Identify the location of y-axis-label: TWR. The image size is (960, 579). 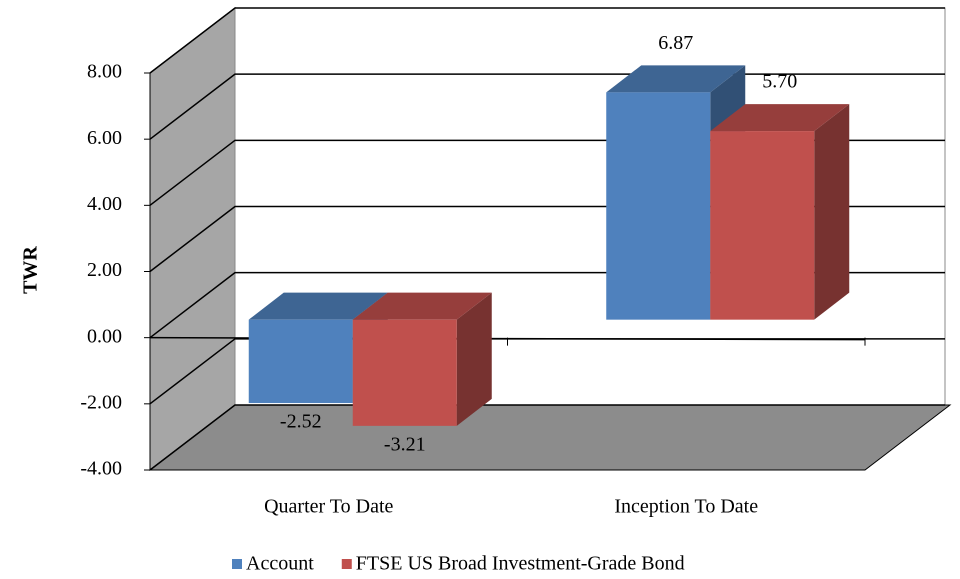
(31, 270).